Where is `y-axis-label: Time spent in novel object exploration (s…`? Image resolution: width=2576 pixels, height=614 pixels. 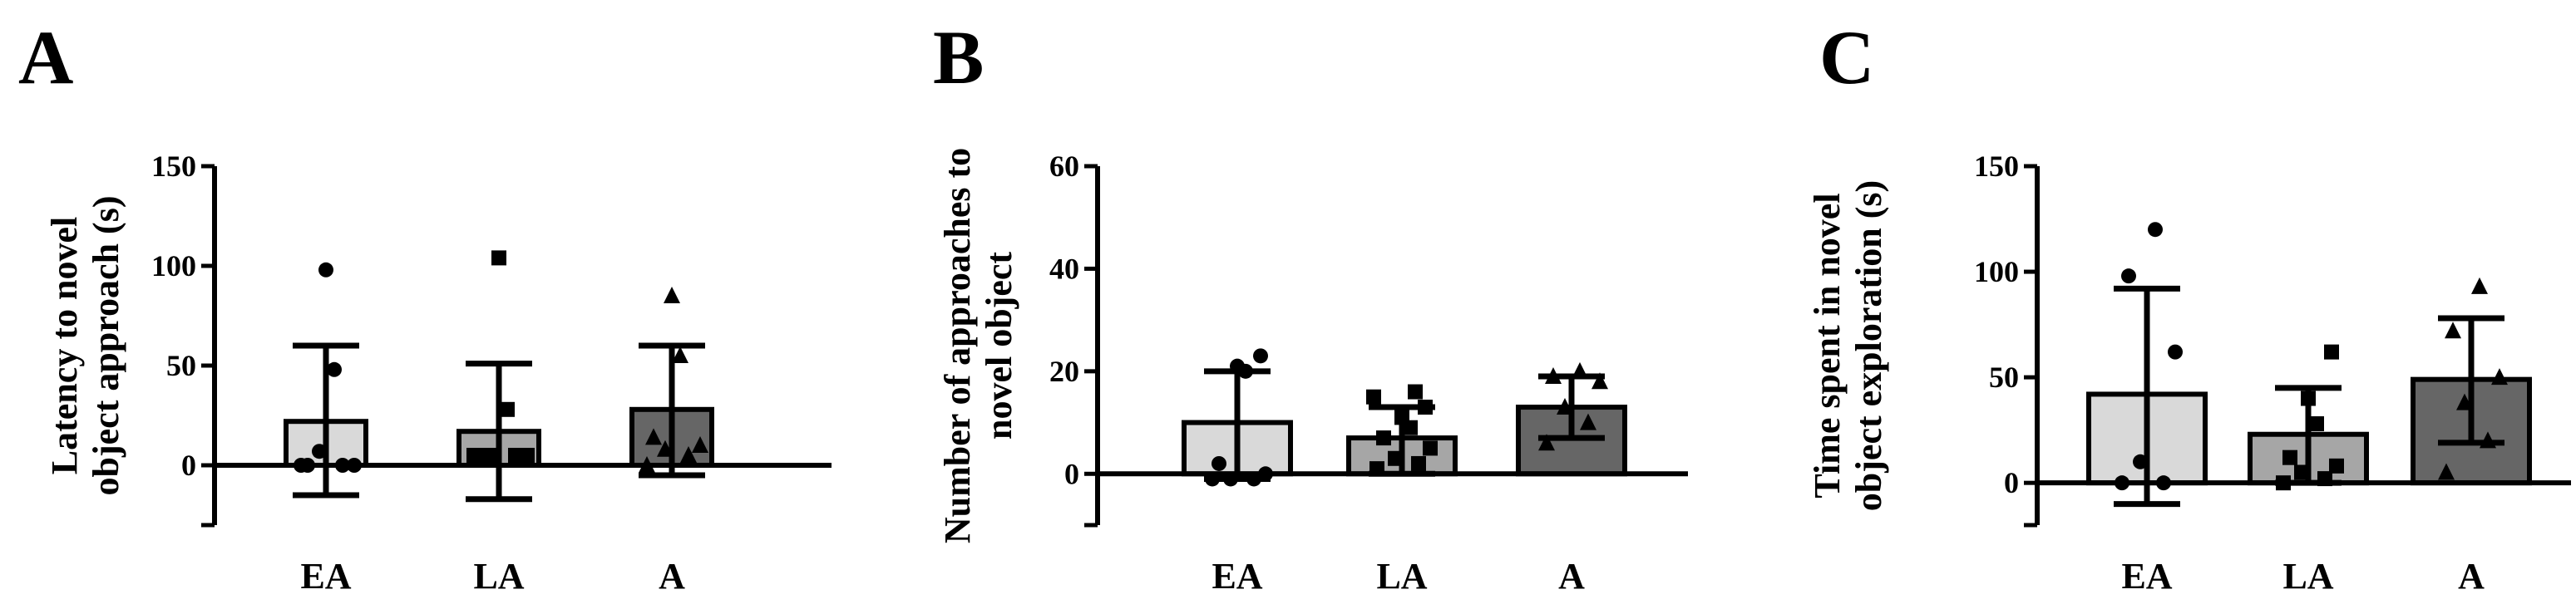
y-axis-label: Time spent in novel object exploration (s… is located at coordinates (1848, 345).